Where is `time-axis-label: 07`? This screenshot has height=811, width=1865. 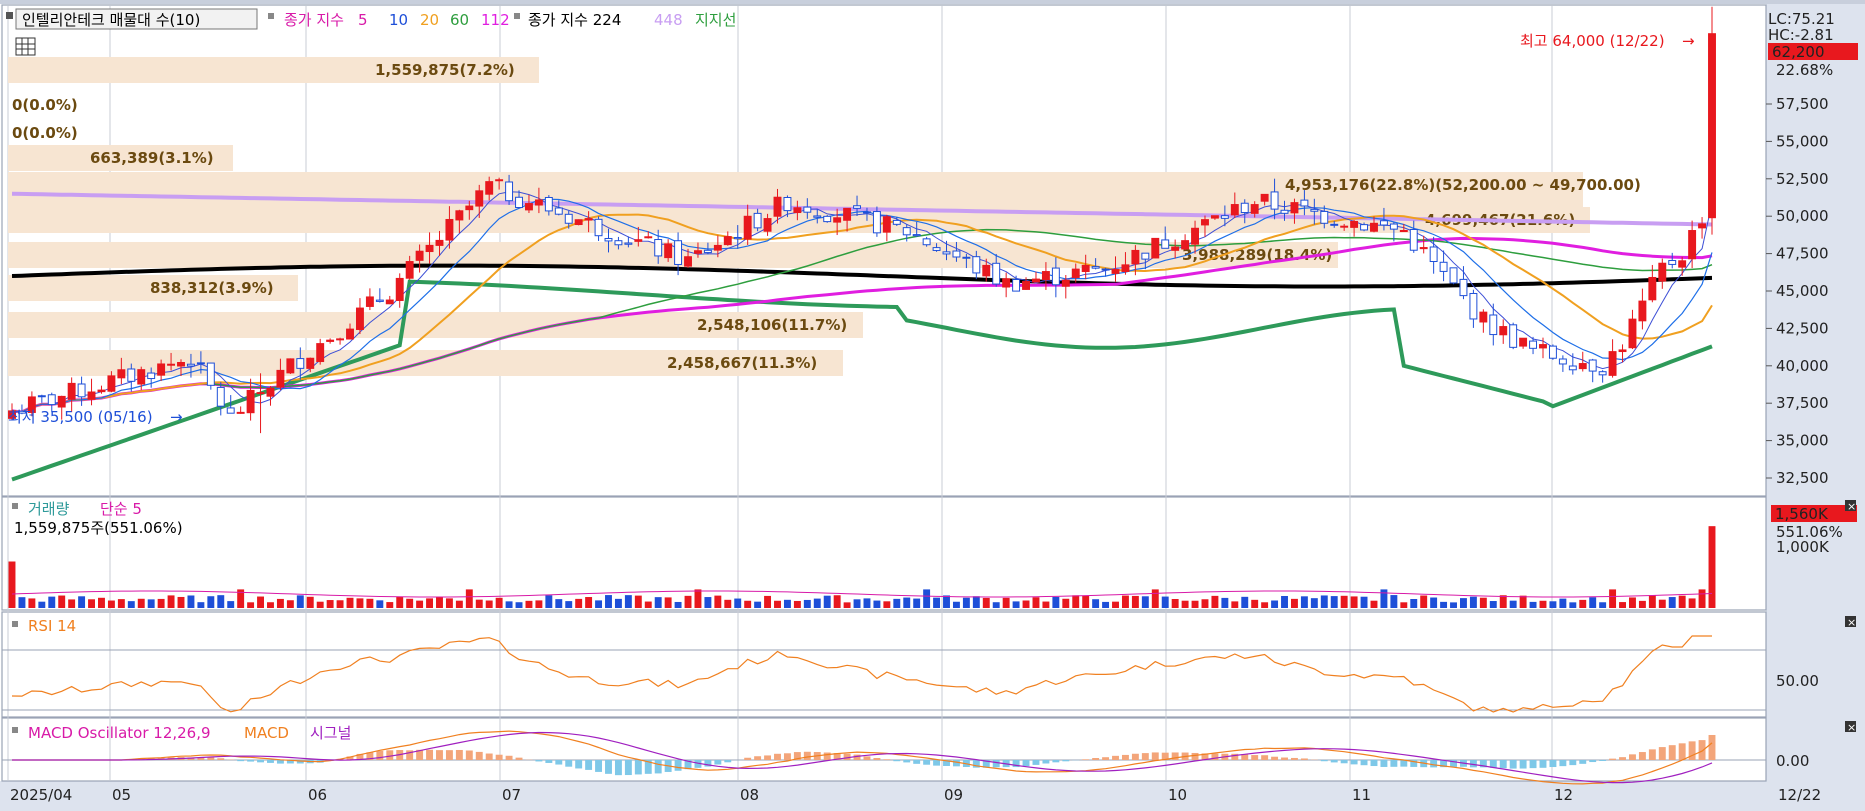 time-axis-label: 07 is located at coordinates (511, 795).